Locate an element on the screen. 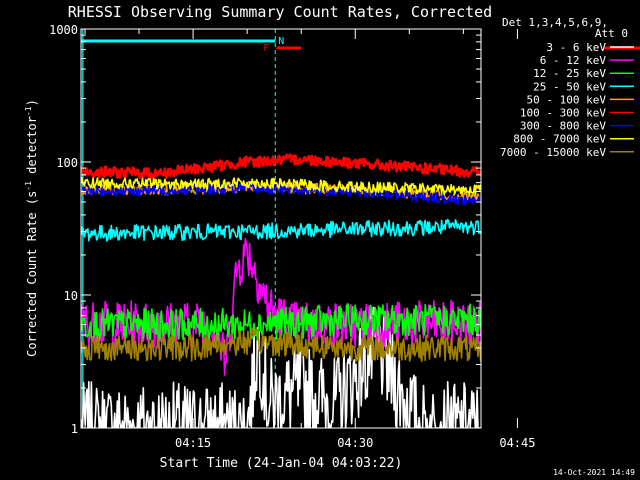 This screenshot has height=480, width=640. y-axis-label-end: ) is located at coordinates (32, 102).